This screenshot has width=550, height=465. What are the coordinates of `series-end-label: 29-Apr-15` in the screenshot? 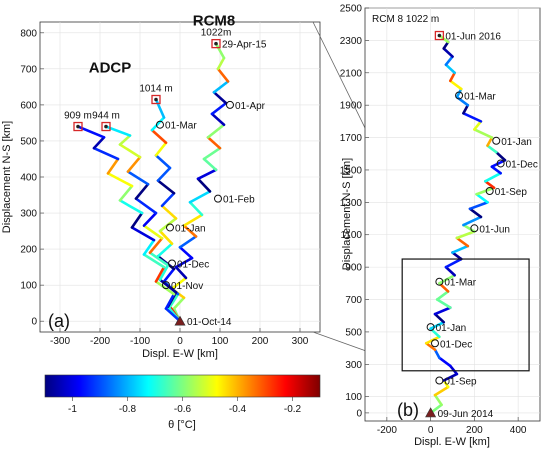 It's located at (244, 45).